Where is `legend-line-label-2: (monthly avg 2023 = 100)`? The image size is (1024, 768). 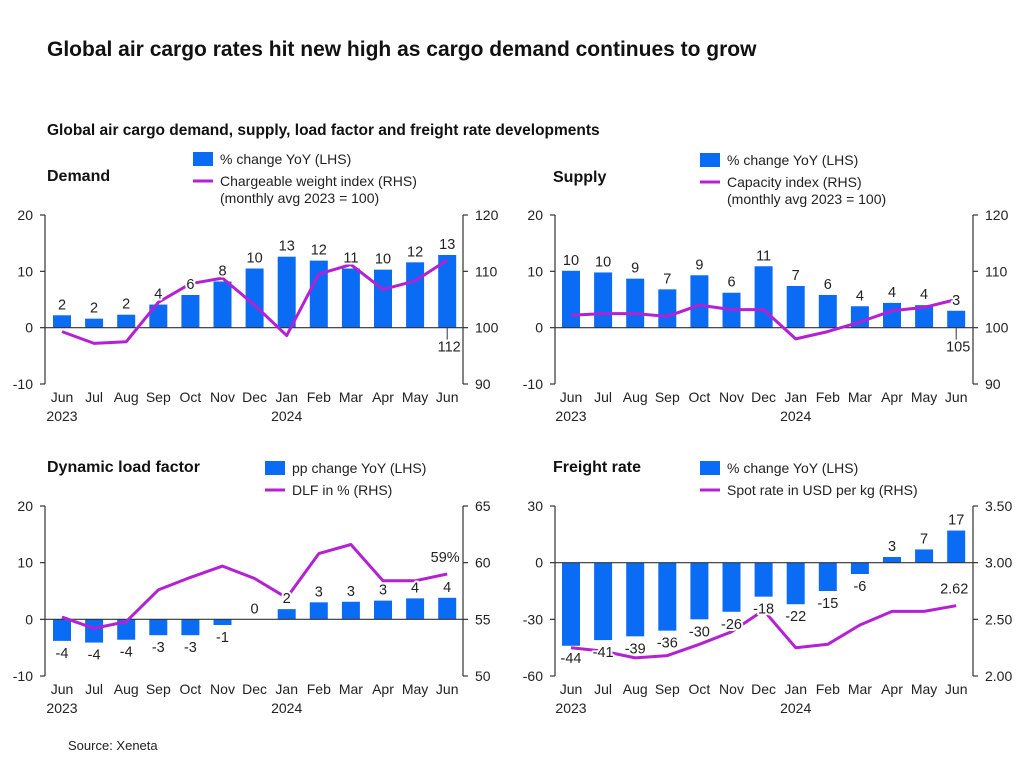 legend-line-label-2: (monthly avg 2023 = 100) is located at coordinates (806, 199).